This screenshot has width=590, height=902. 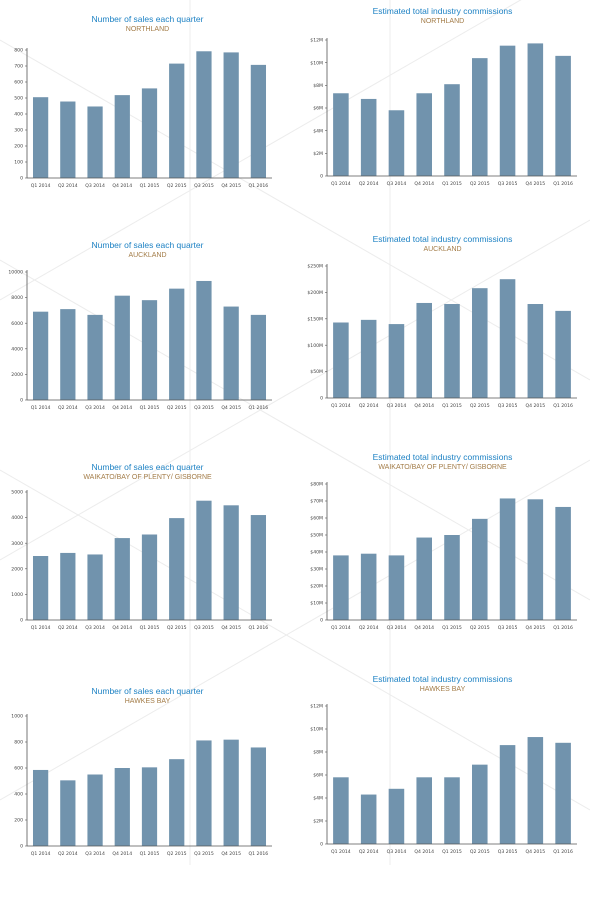 What do you see at coordinates (442, 679) in the screenshot?
I see `chart-title: Estimated total industry commissions` at bounding box center [442, 679].